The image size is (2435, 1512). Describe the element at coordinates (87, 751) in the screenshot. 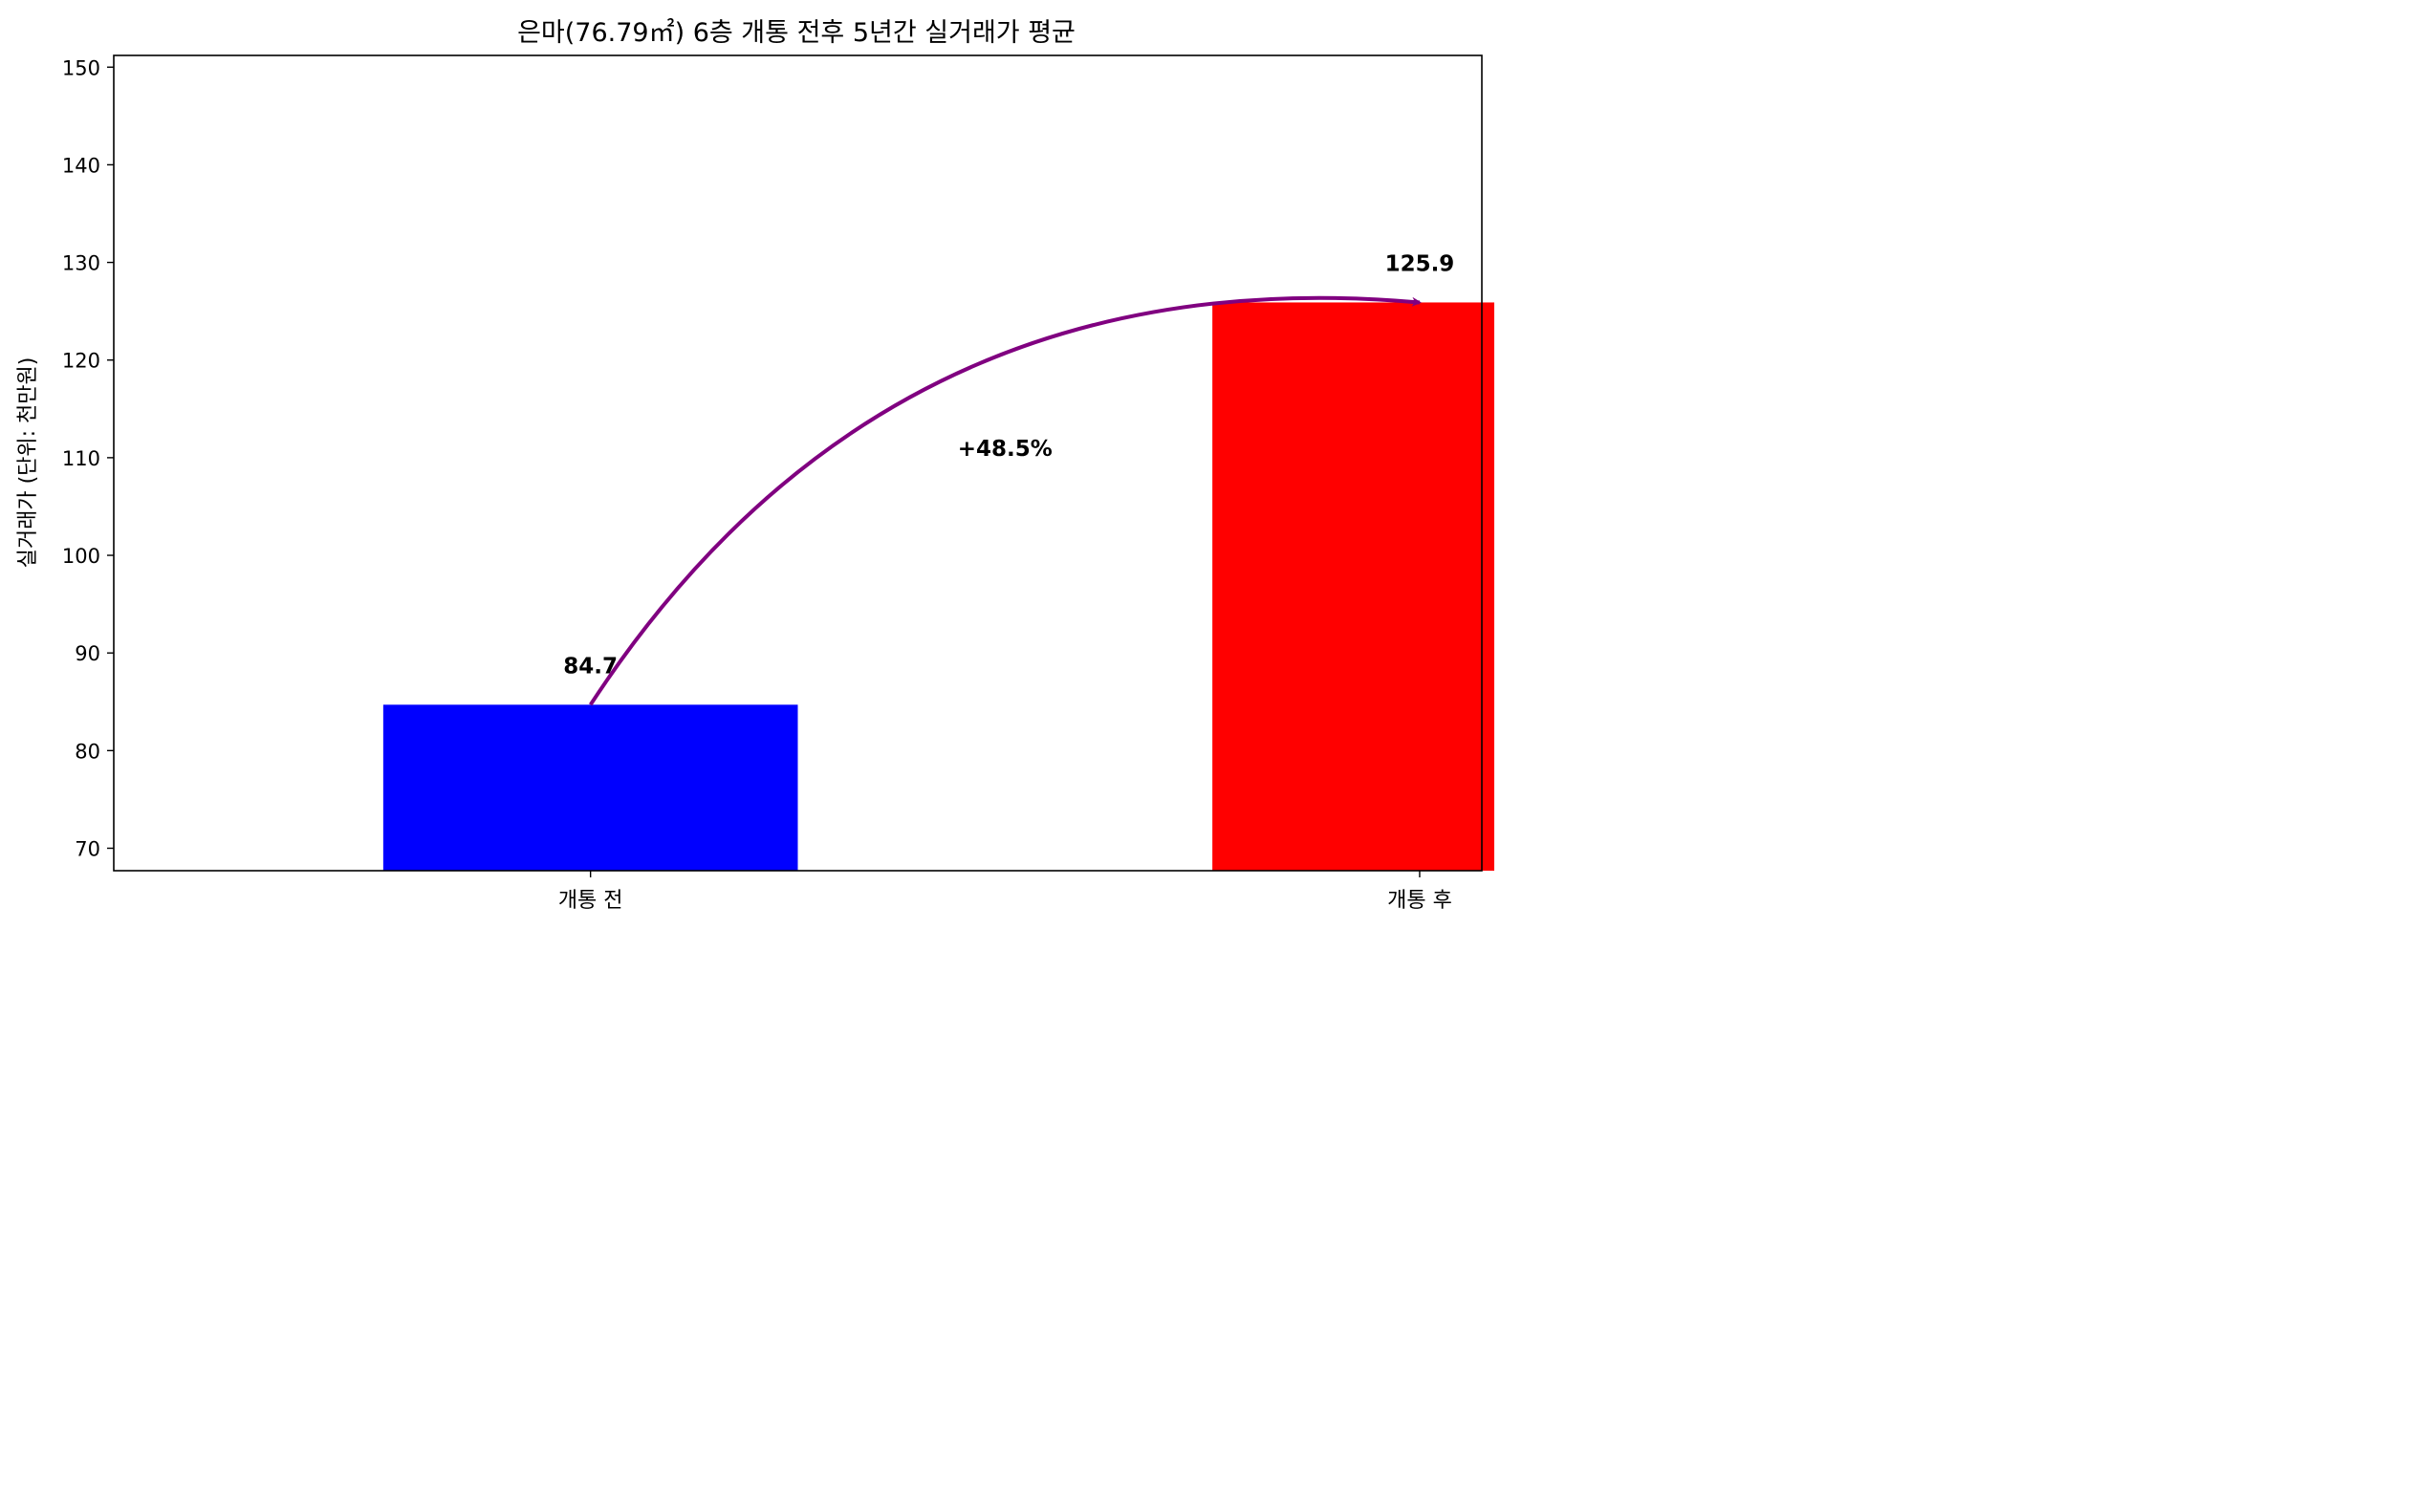

I see `y-tick-label-1: 80` at that location.